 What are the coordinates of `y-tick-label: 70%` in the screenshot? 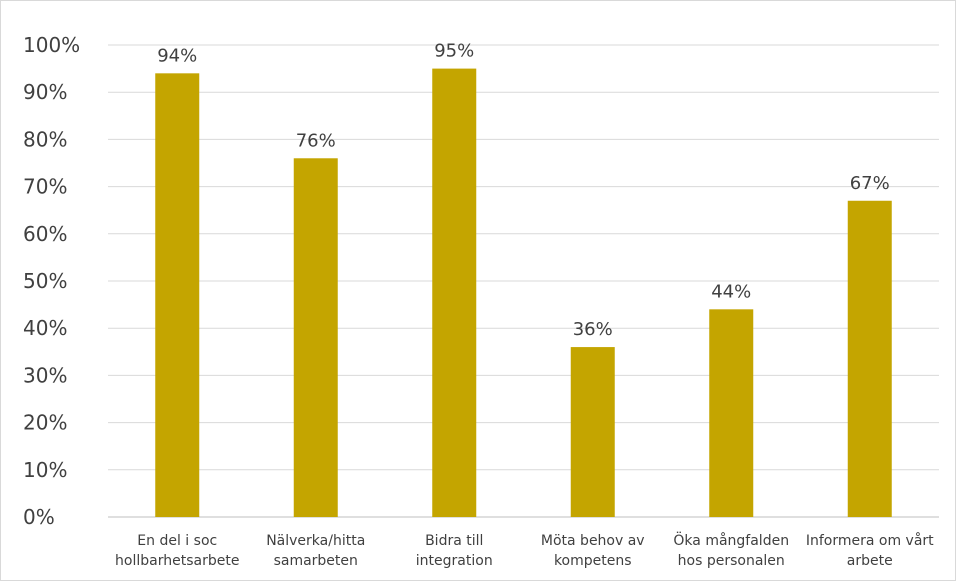 It's located at (45, 187).